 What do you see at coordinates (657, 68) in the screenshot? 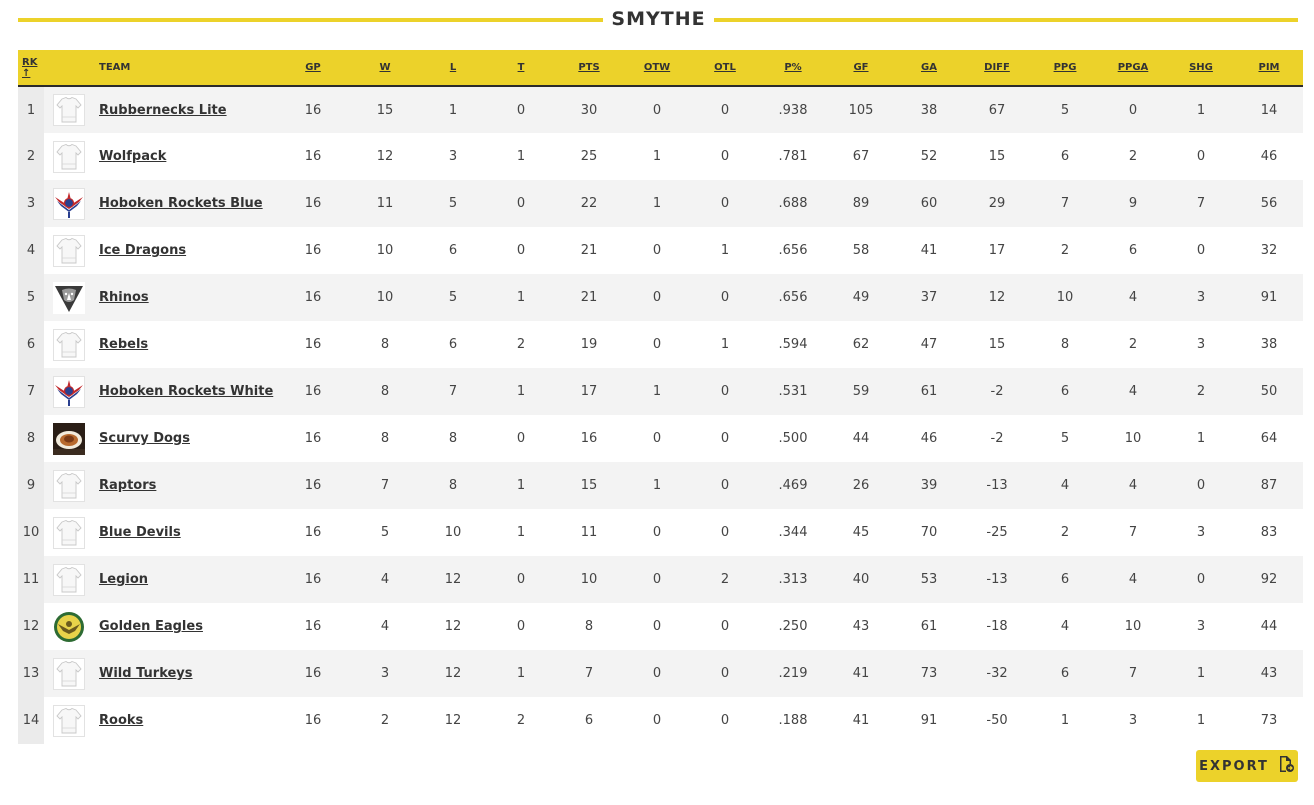
I see `col-header-otw: OTW` at bounding box center [657, 68].